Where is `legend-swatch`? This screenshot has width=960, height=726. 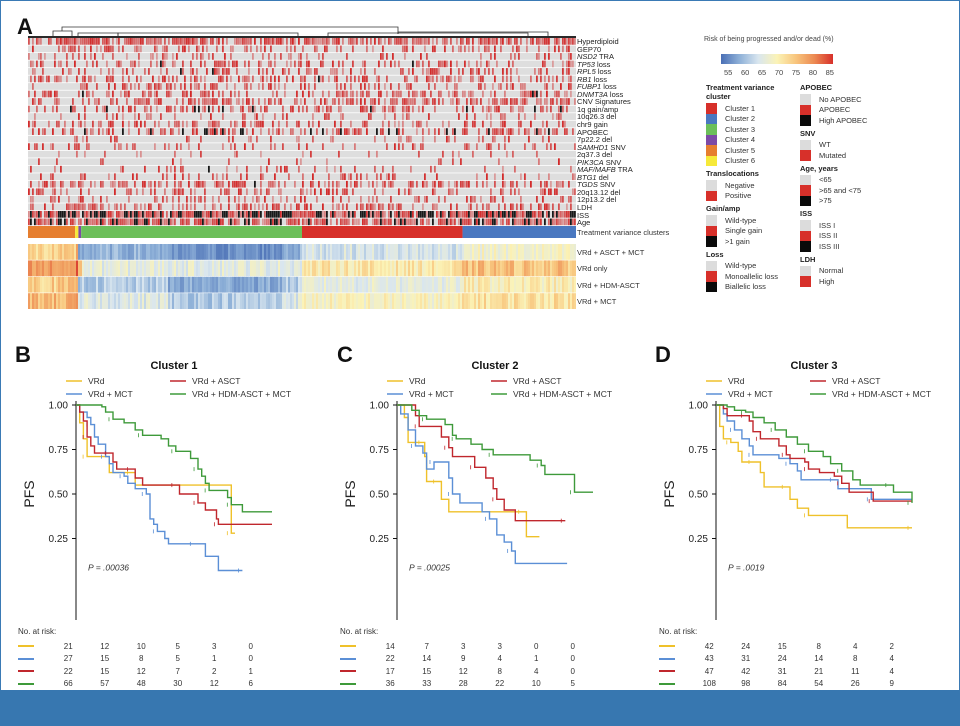
legend-swatch is located at coordinates (711, 108).